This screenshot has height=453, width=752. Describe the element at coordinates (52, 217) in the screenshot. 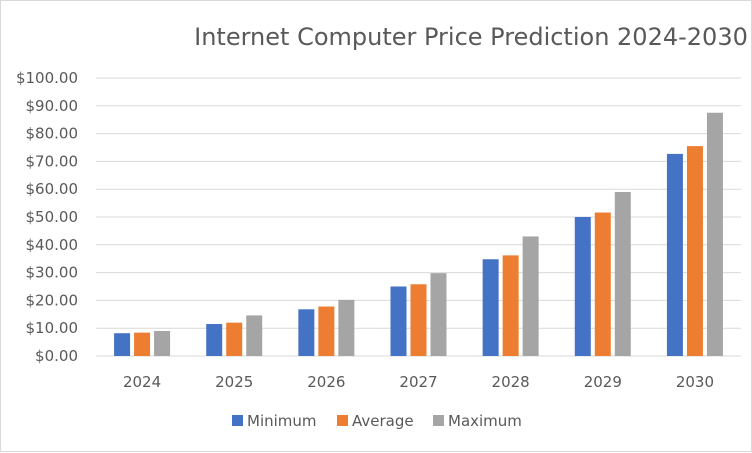

I see `y-tick-label: $50.00` at that location.